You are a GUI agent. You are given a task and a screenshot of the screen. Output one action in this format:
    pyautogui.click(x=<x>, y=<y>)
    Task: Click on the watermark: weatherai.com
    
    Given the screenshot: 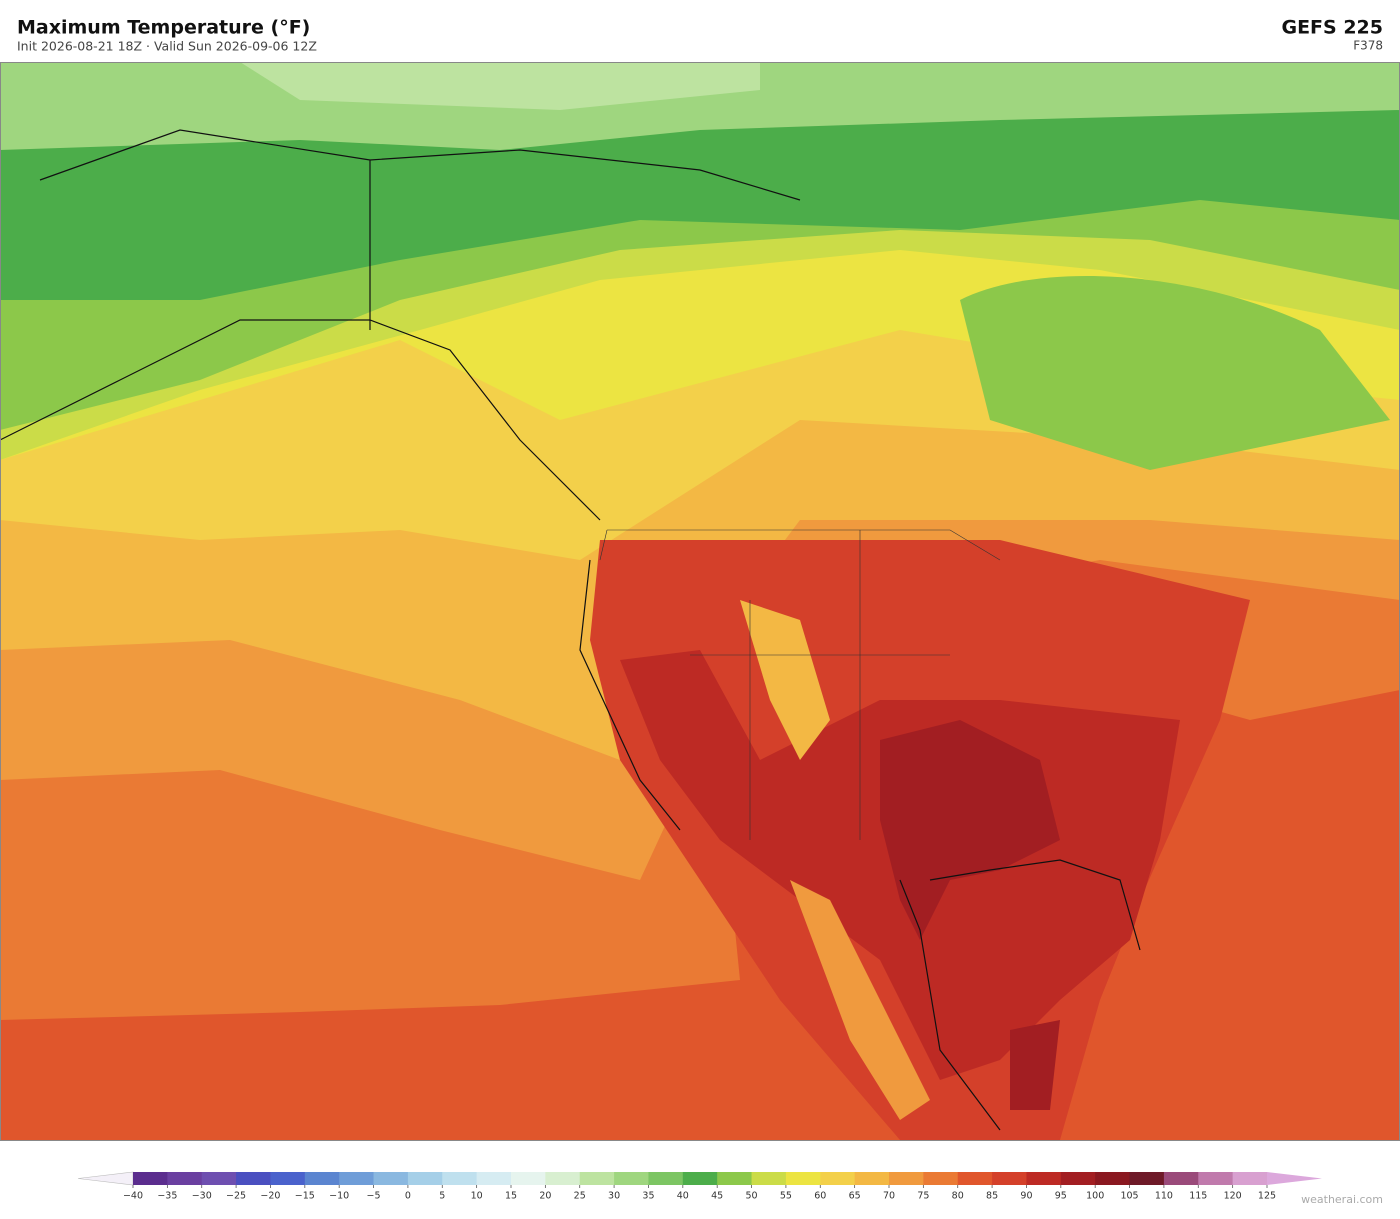 What is the action you would take?
    pyautogui.click(x=1342, y=1199)
    